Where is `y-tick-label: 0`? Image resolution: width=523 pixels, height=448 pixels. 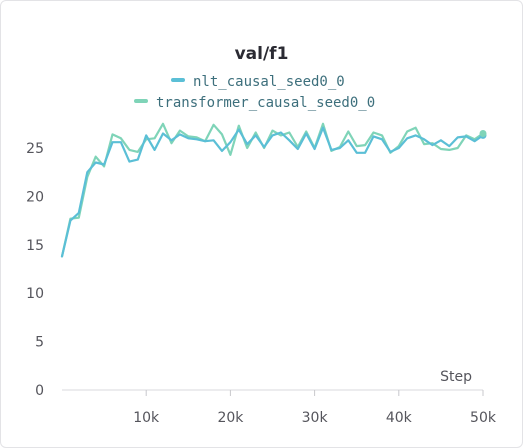 y-tick-label: 0 is located at coordinates (39, 391).